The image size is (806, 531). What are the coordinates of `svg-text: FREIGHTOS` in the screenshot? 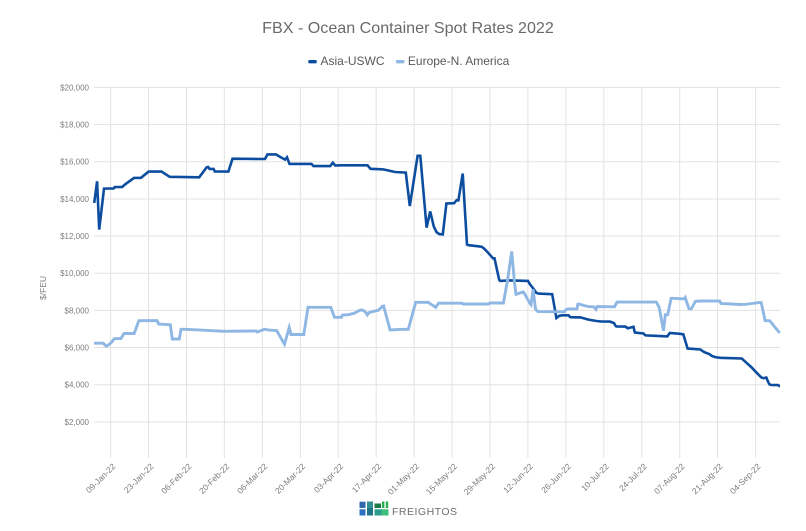 It's located at (425, 512).